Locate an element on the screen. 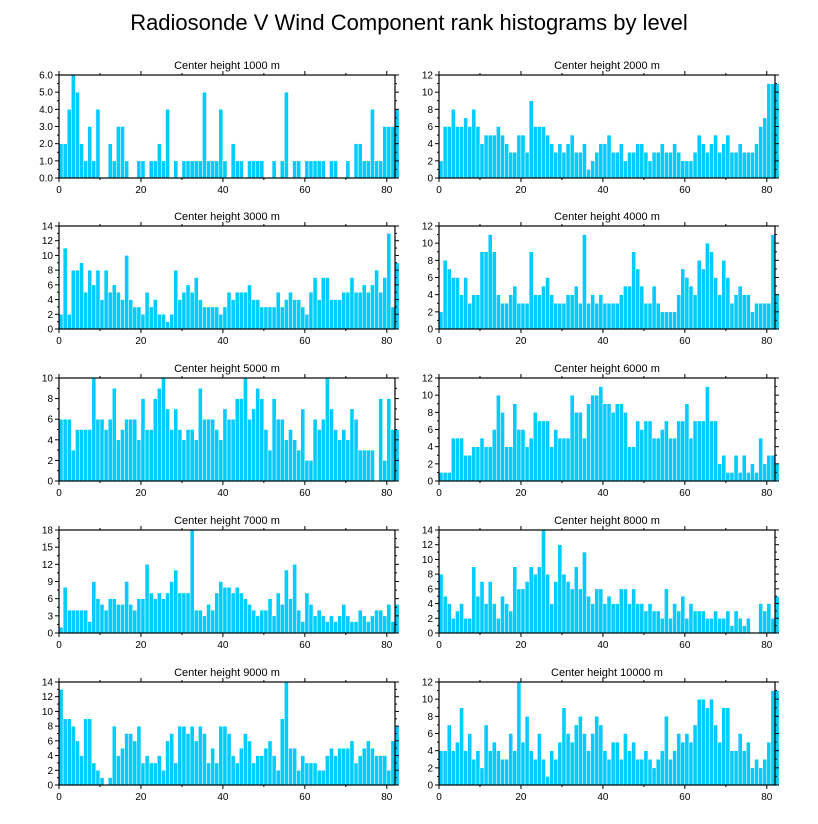 This screenshot has height=824, width=818. y-tick-label: 12 is located at coordinates (428, 76).